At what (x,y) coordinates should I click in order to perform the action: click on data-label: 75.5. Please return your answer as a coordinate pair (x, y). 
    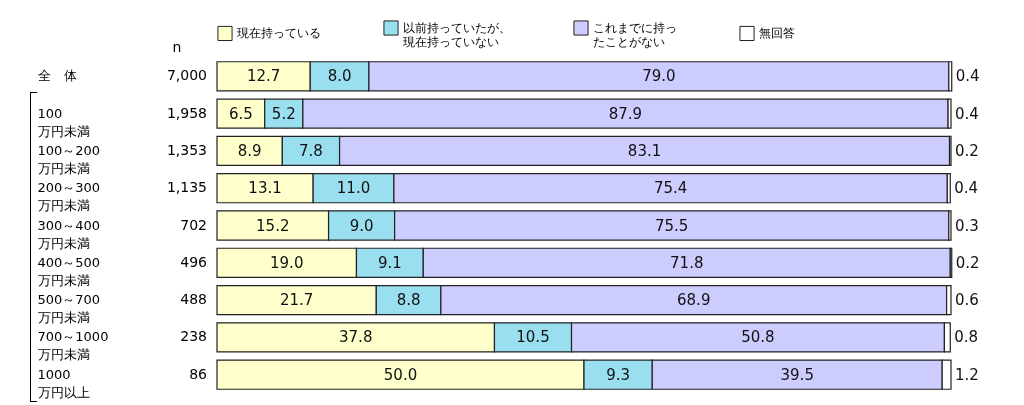
    Looking at the image, I should click on (672, 225).